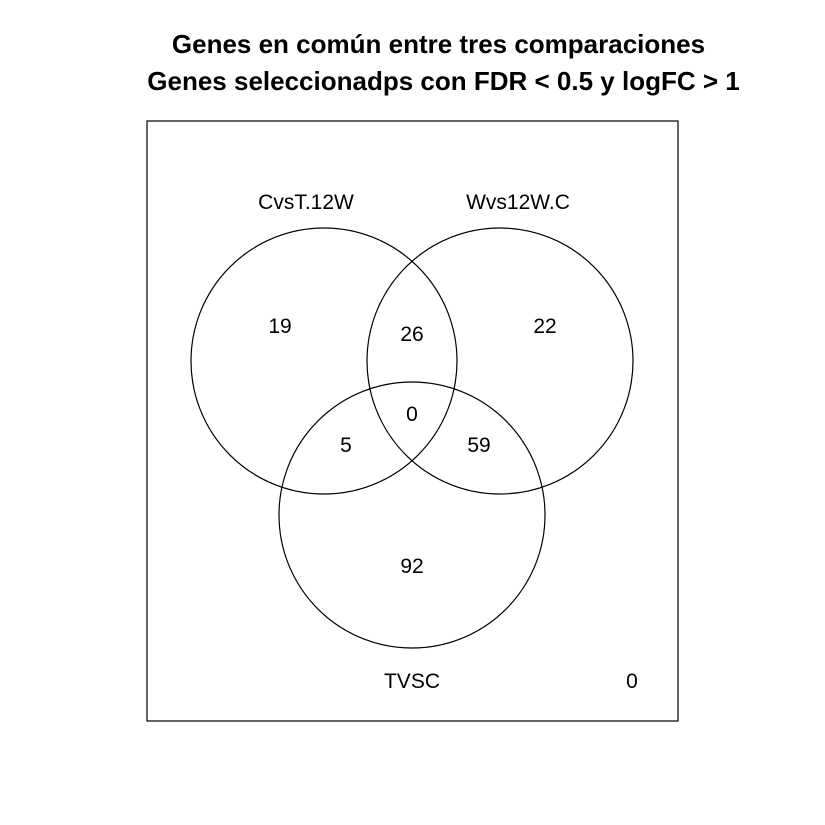 Image resolution: width=825 pixels, height=825 pixels. What do you see at coordinates (411, 334) in the screenshot?
I see `count-cvst12w-wvs12wc: 26` at bounding box center [411, 334].